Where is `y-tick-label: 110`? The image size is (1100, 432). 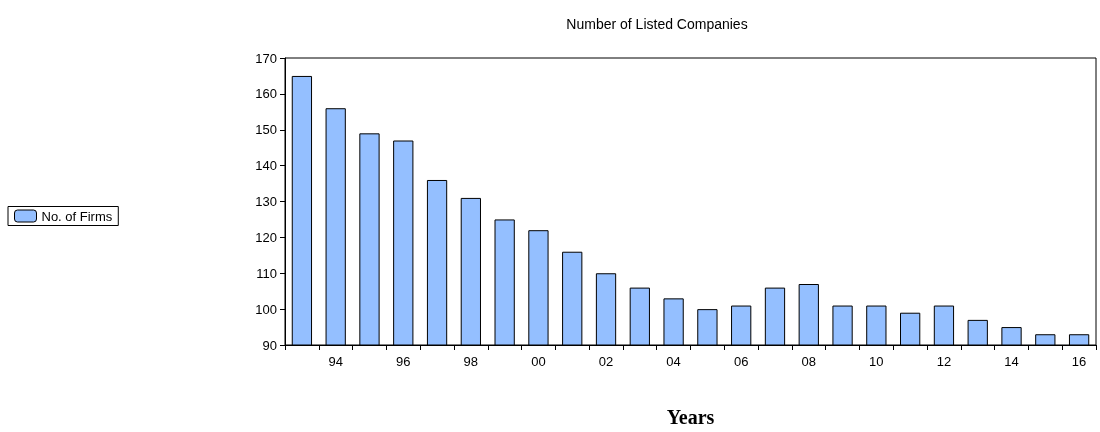
y-tick-label: 110 is located at coordinates (266, 273).